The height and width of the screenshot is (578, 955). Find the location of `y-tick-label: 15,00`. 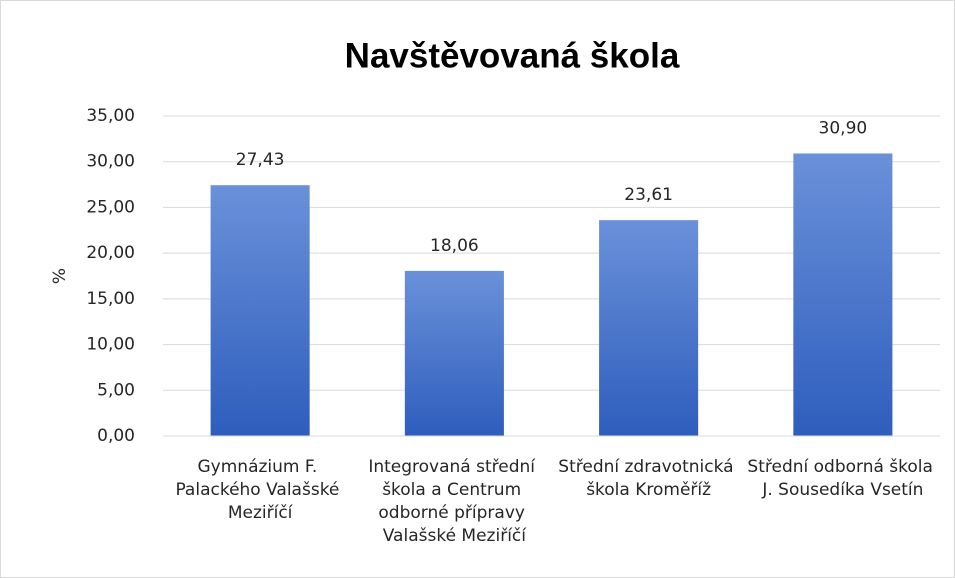

y-tick-label: 15,00 is located at coordinates (110, 299).